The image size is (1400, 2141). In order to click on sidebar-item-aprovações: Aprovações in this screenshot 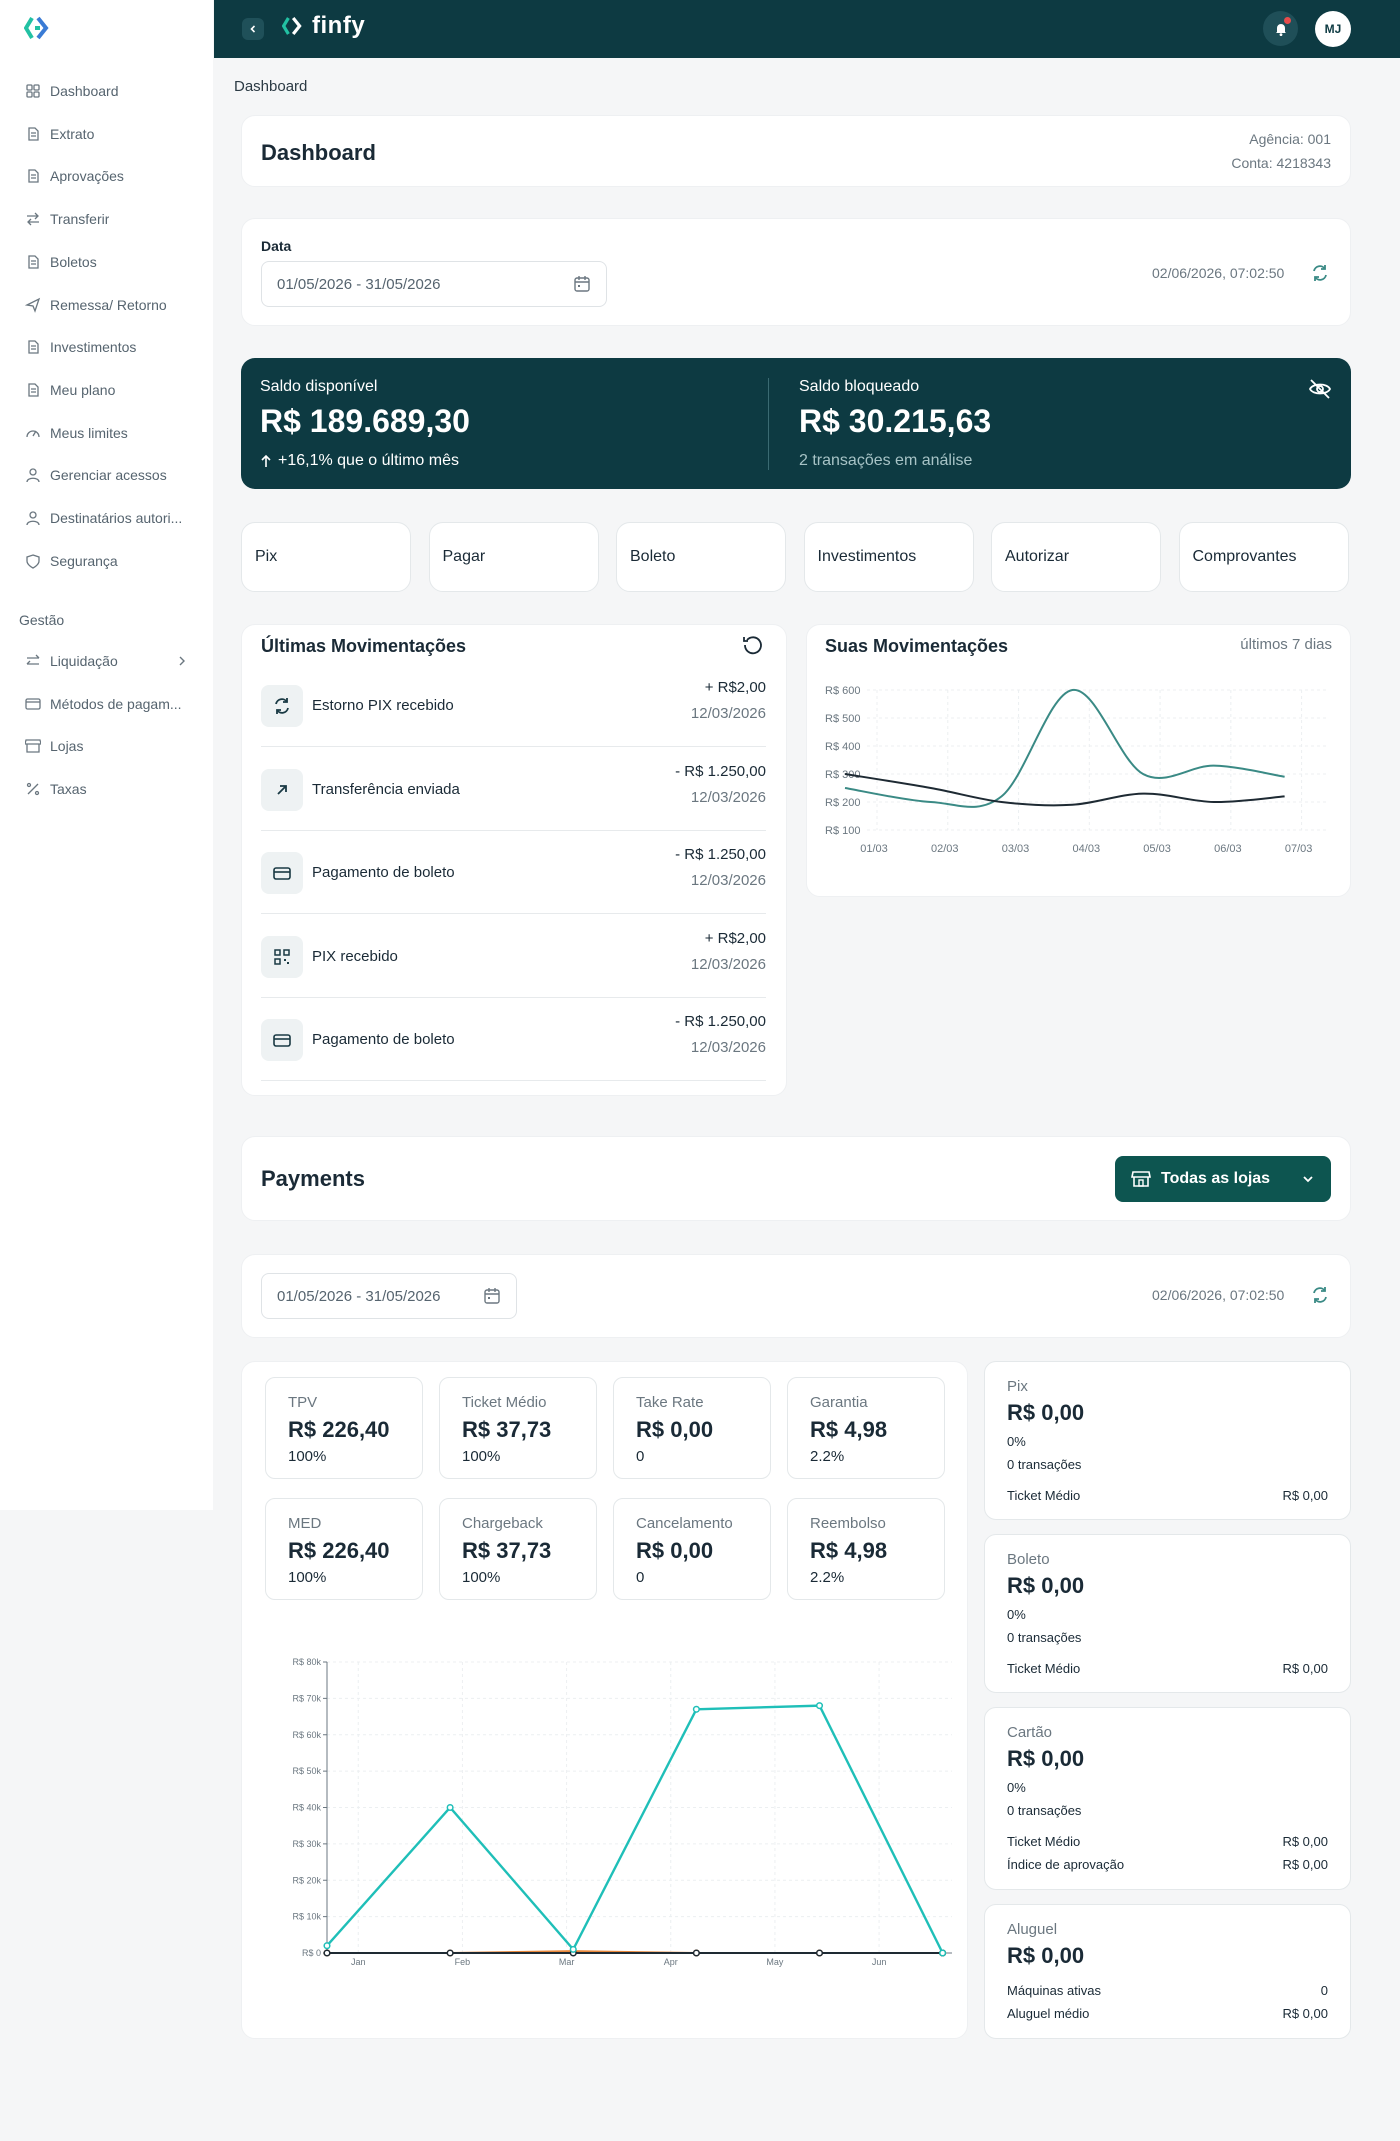, I will do `click(115, 176)`.